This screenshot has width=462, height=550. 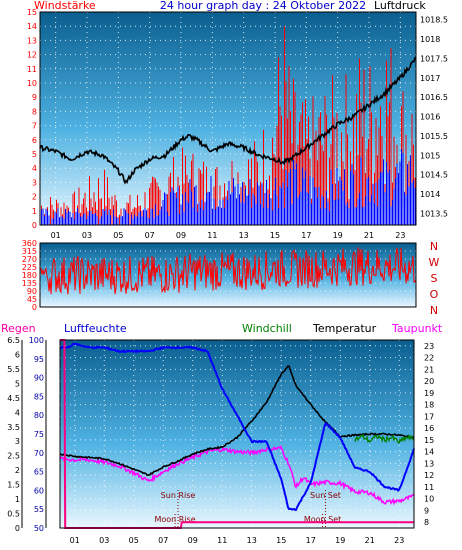 What do you see at coordinates (429, 428) in the screenshot?
I see `temp-tick-label: 16` at bounding box center [429, 428].